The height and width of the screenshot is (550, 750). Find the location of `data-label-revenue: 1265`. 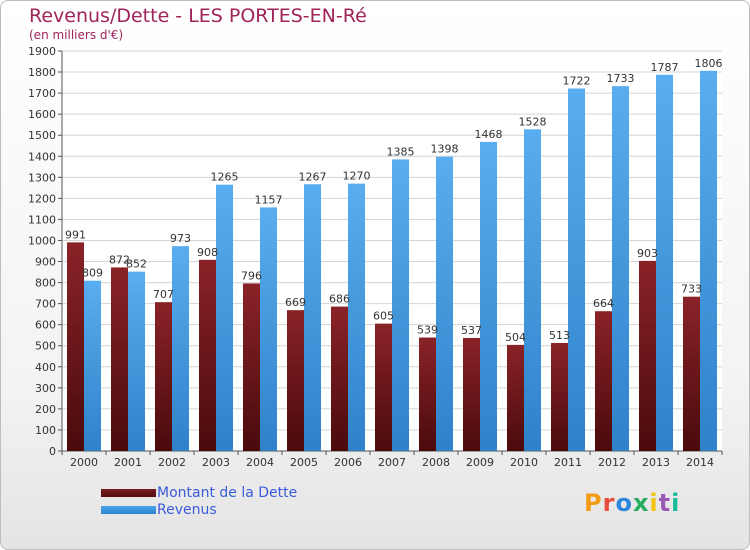

data-label-revenue: 1265 is located at coordinates (225, 177).